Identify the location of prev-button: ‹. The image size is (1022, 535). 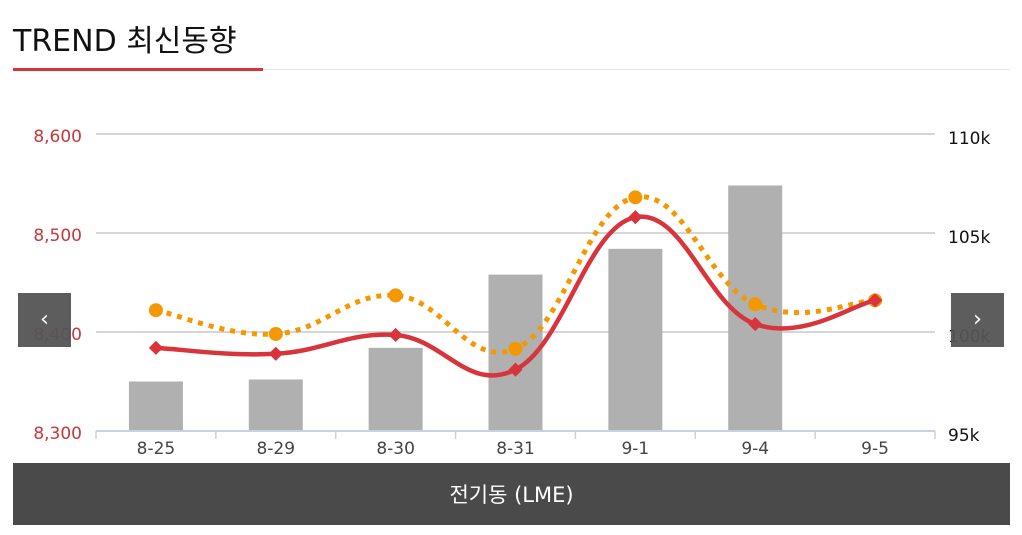
(44, 320).